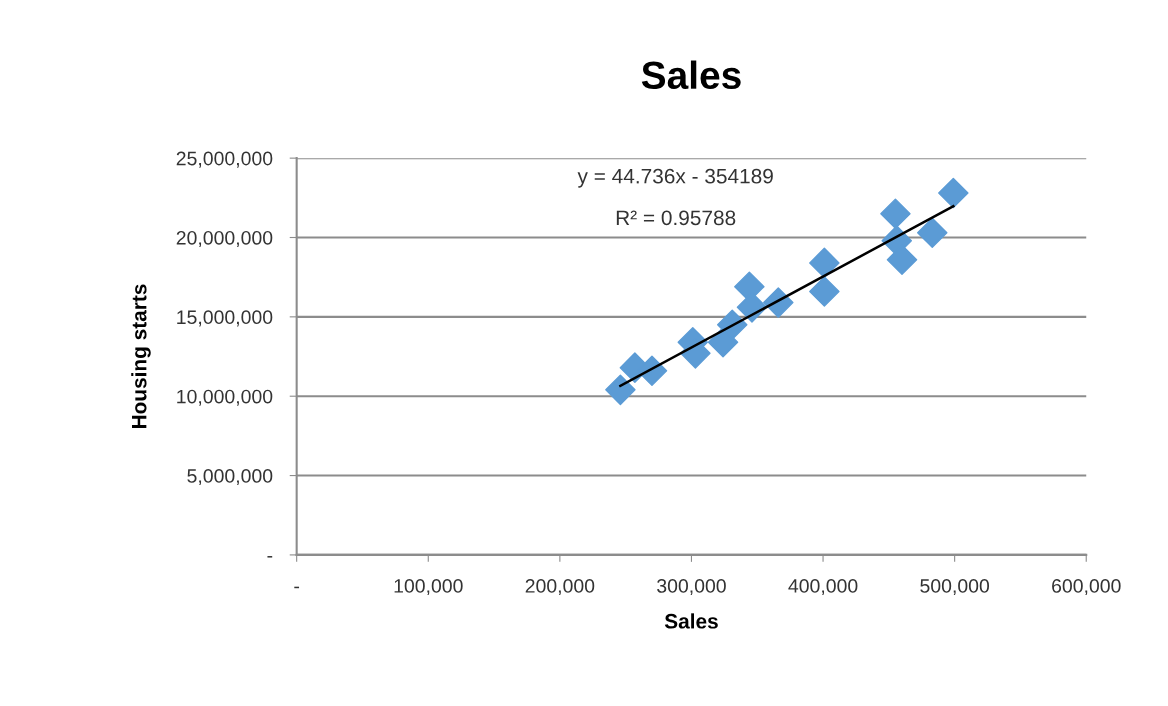  Describe the element at coordinates (823, 587) in the screenshot. I see `x-tick-label: 400,000` at that location.